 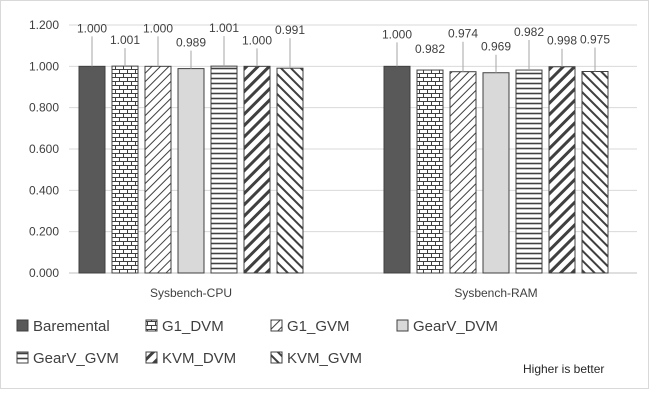 What do you see at coordinates (430, 171) in the screenshot?
I see `bar-g1-dvm-sysbench-ram` at bounding box center [430, 171].